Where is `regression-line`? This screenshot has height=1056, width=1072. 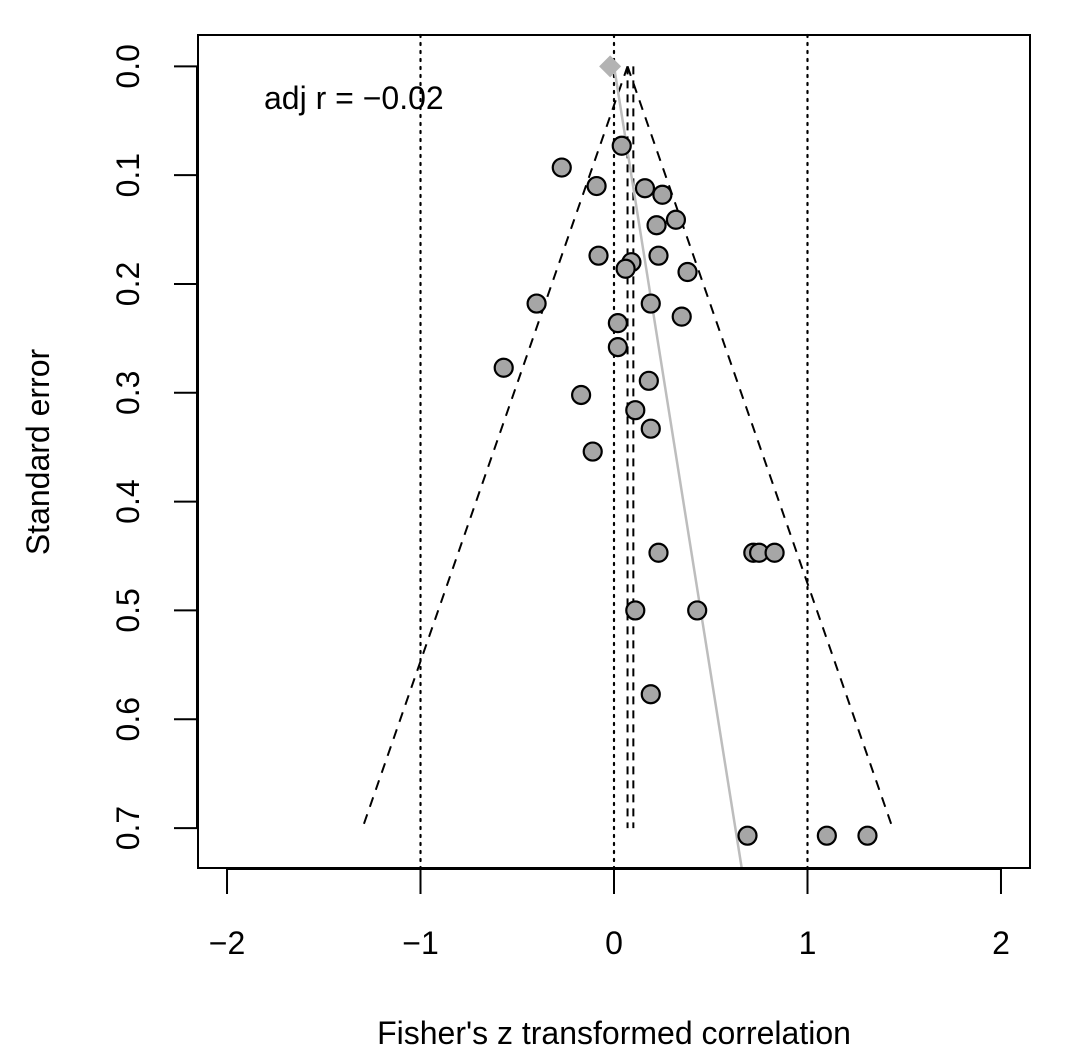 regression-line is located at coordinates (677, 467).